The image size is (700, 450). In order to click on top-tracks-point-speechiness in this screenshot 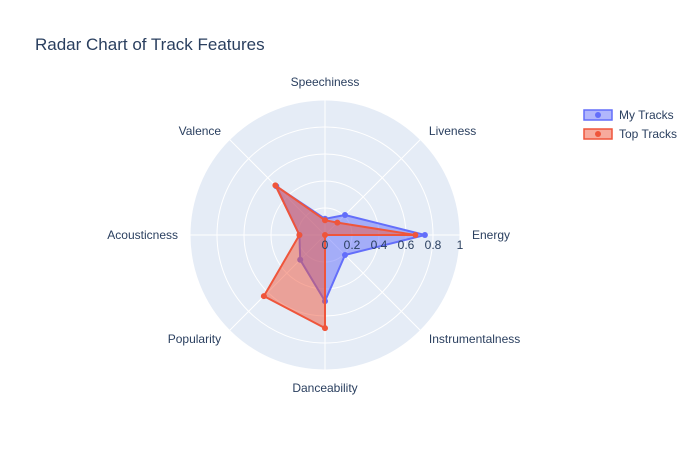, I will do `click(325, 220)`.